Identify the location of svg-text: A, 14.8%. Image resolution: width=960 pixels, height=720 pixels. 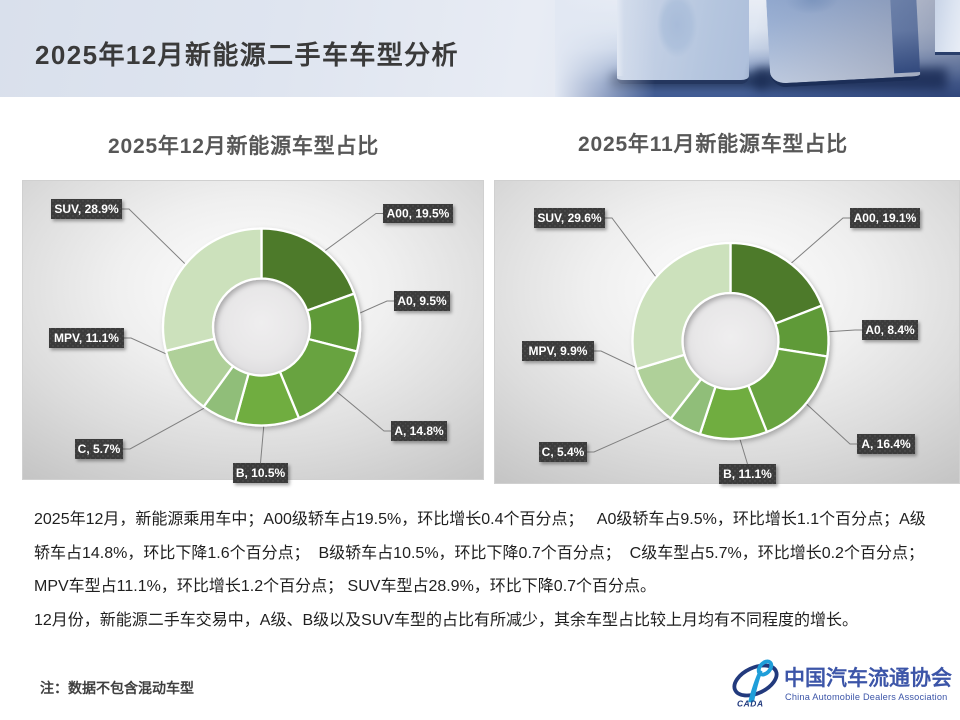
(419, 431).